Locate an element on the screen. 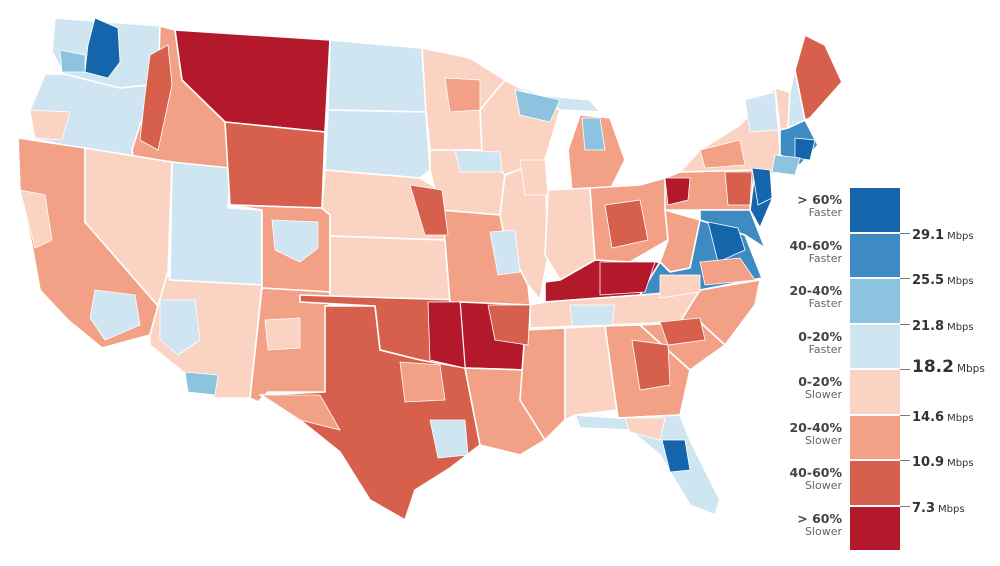 This screenshot has height=566, width=1000. district-va-central is located at coordinates (727, 271).